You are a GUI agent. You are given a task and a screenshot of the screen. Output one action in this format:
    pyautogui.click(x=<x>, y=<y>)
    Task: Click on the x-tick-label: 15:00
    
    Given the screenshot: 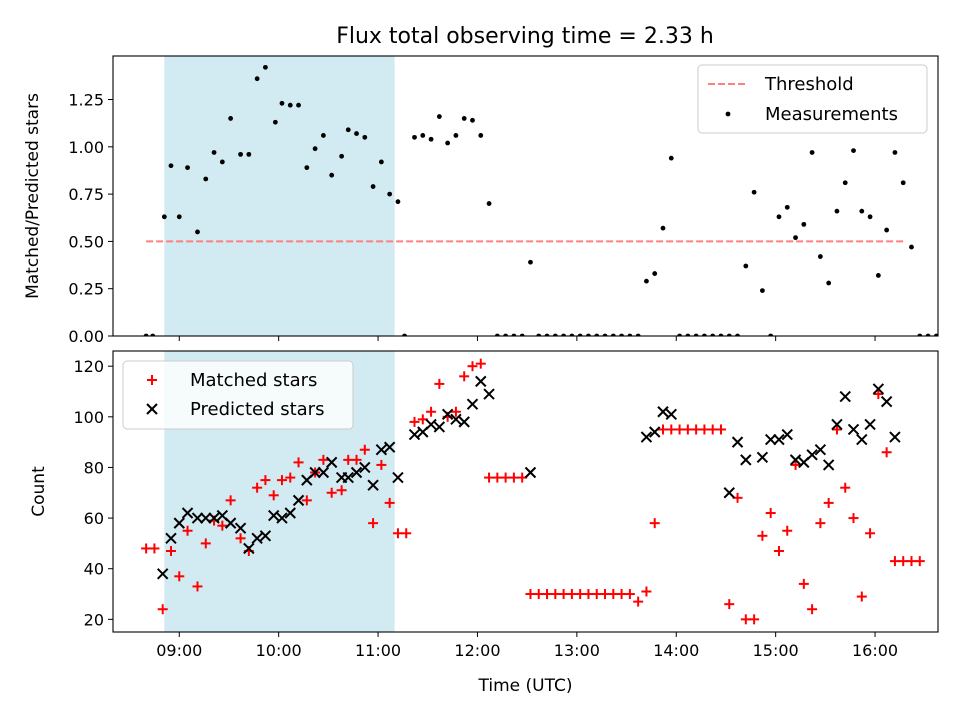 What is the action you would take?
    pyautogui.click(x=776, y=650)
    